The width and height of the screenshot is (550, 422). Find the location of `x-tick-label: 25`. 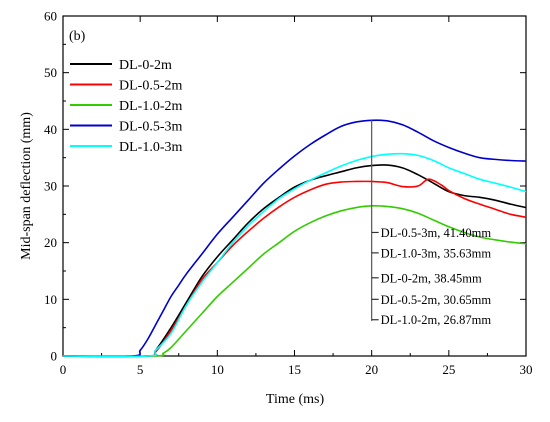

x-tick-label: 25 is located at coordinates (448, 369).